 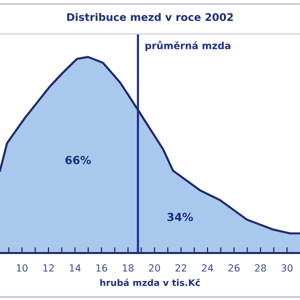 I want to click on annotation: 34%, so click(x=180, y=217).